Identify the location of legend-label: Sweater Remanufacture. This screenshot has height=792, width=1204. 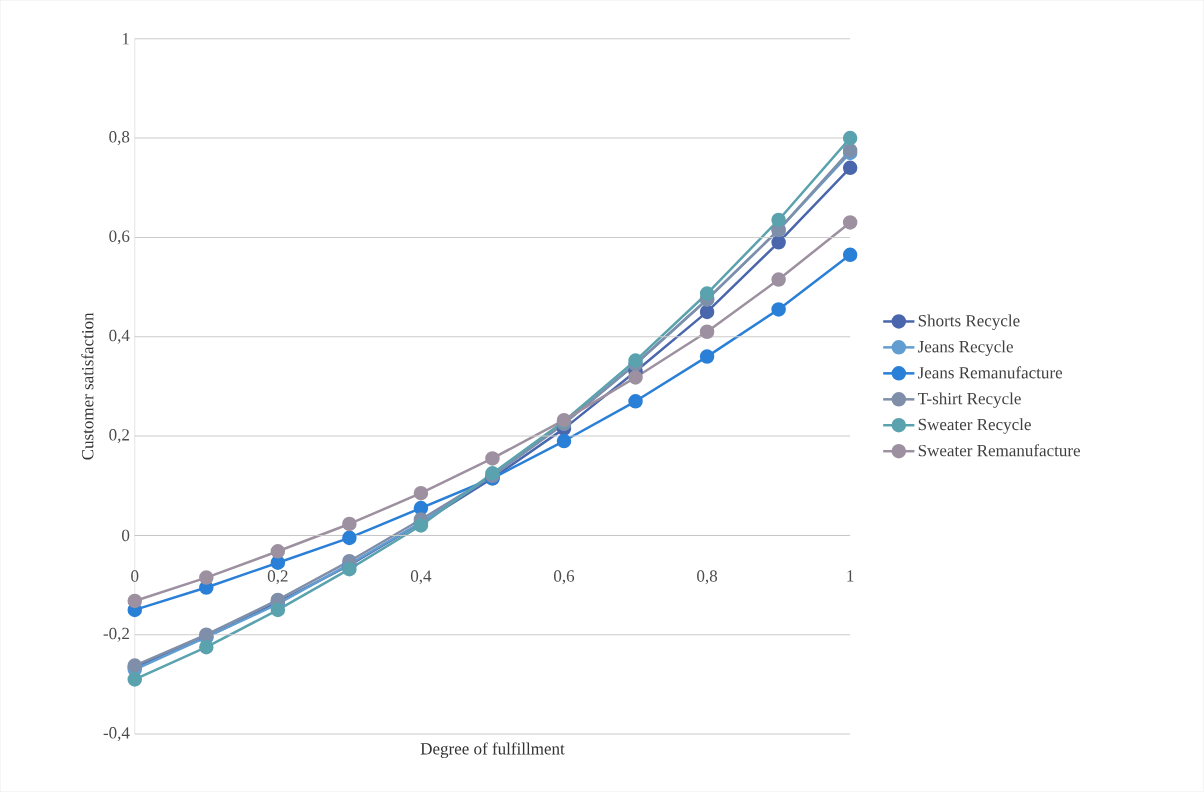
(999, 450).